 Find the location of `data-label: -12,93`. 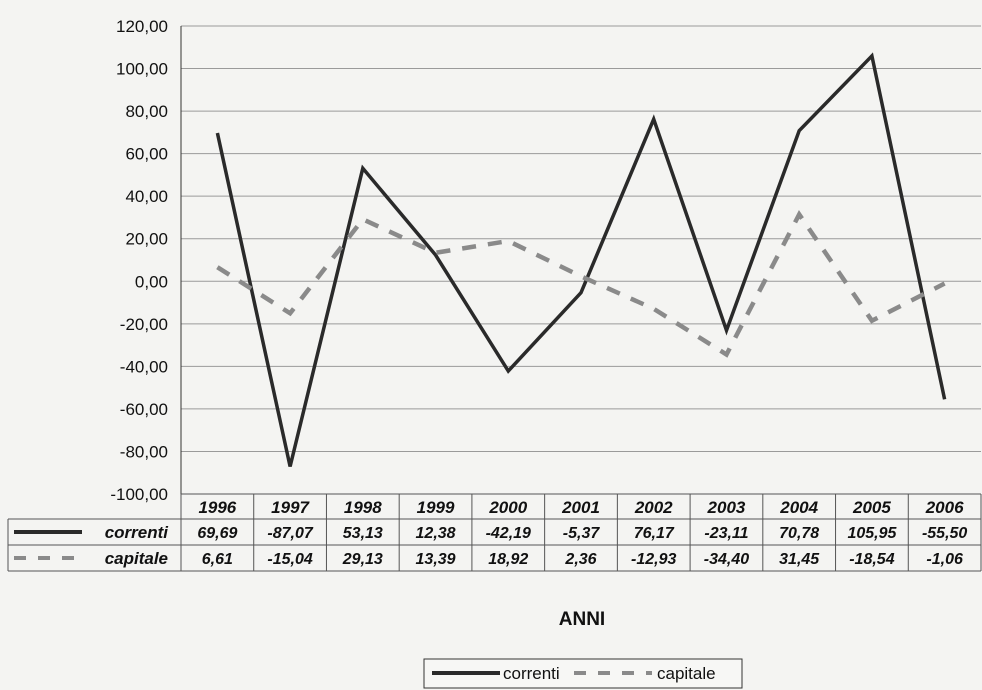

data-label: -12,93 is located at coordinates (653, 559).